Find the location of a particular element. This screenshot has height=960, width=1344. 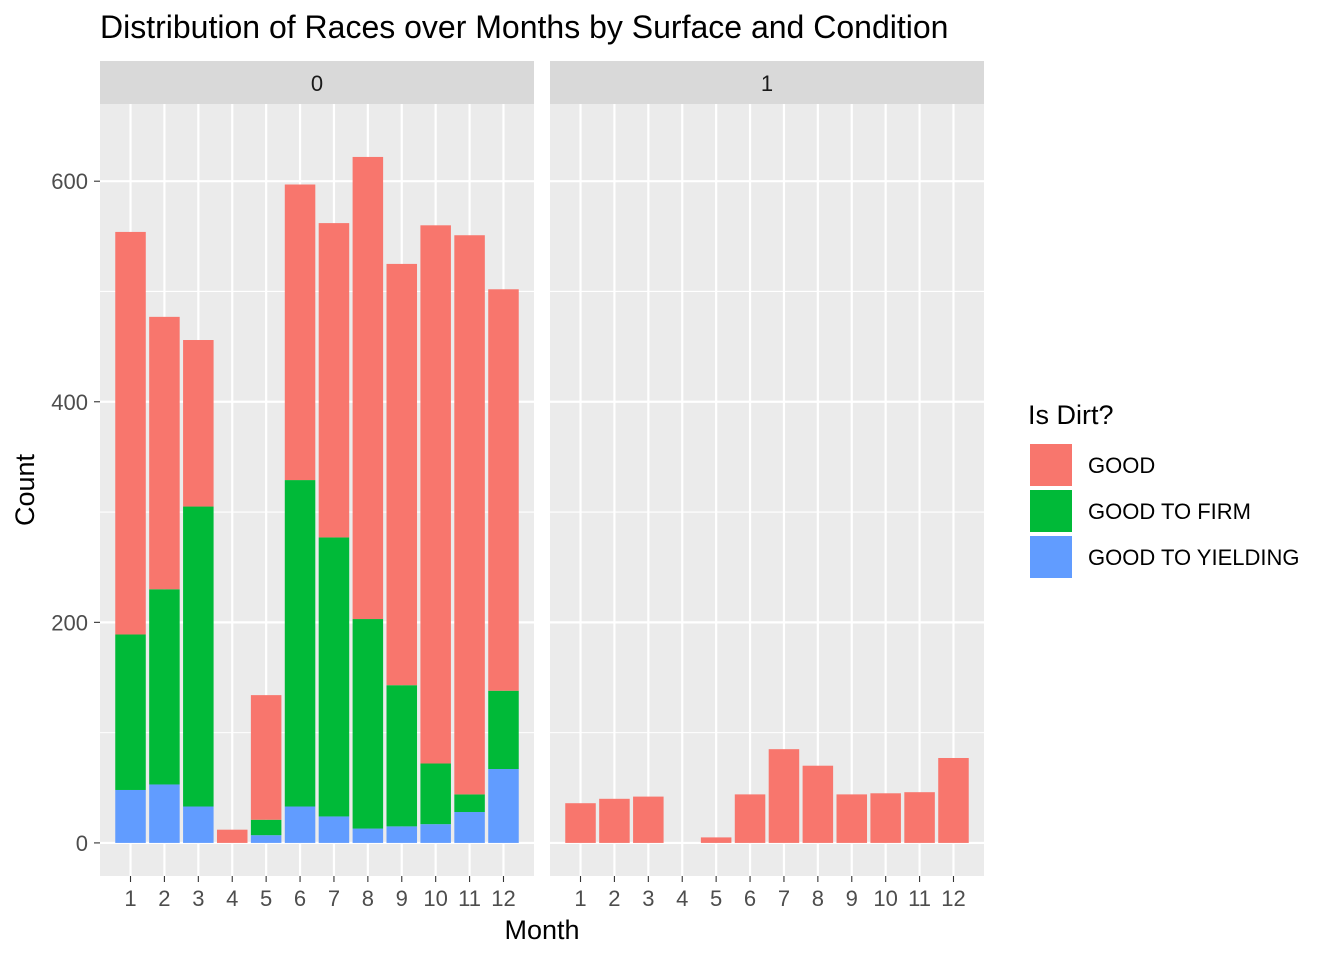

legend-label: GOOD is located at coordinates (1121, 465).